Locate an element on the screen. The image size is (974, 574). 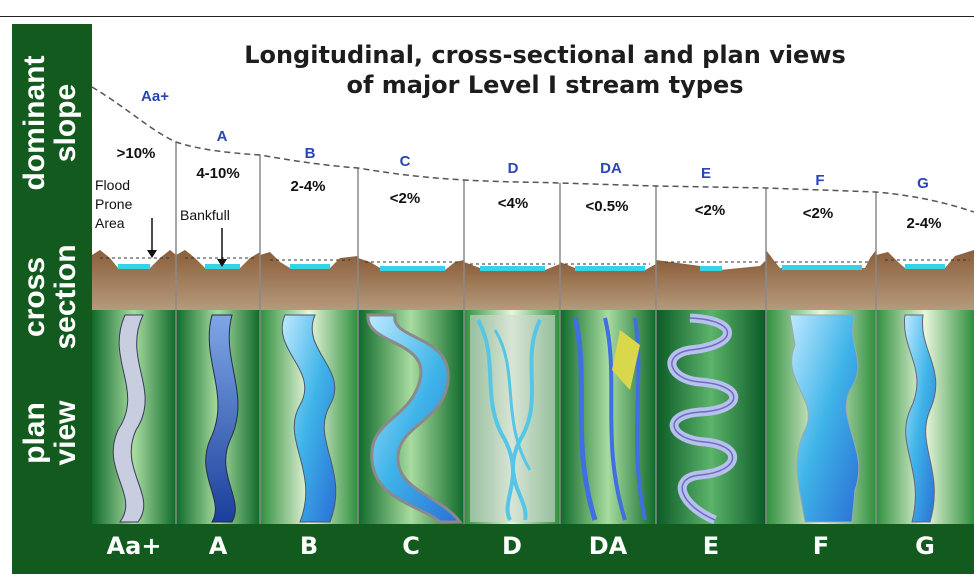
left-label-bar is located at coordinates (52, 299).